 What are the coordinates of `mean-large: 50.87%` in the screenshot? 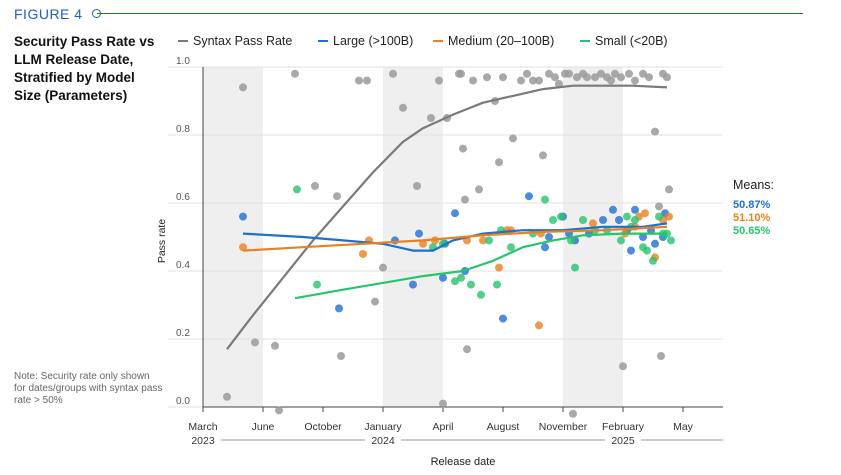 It's located at (752, 205).